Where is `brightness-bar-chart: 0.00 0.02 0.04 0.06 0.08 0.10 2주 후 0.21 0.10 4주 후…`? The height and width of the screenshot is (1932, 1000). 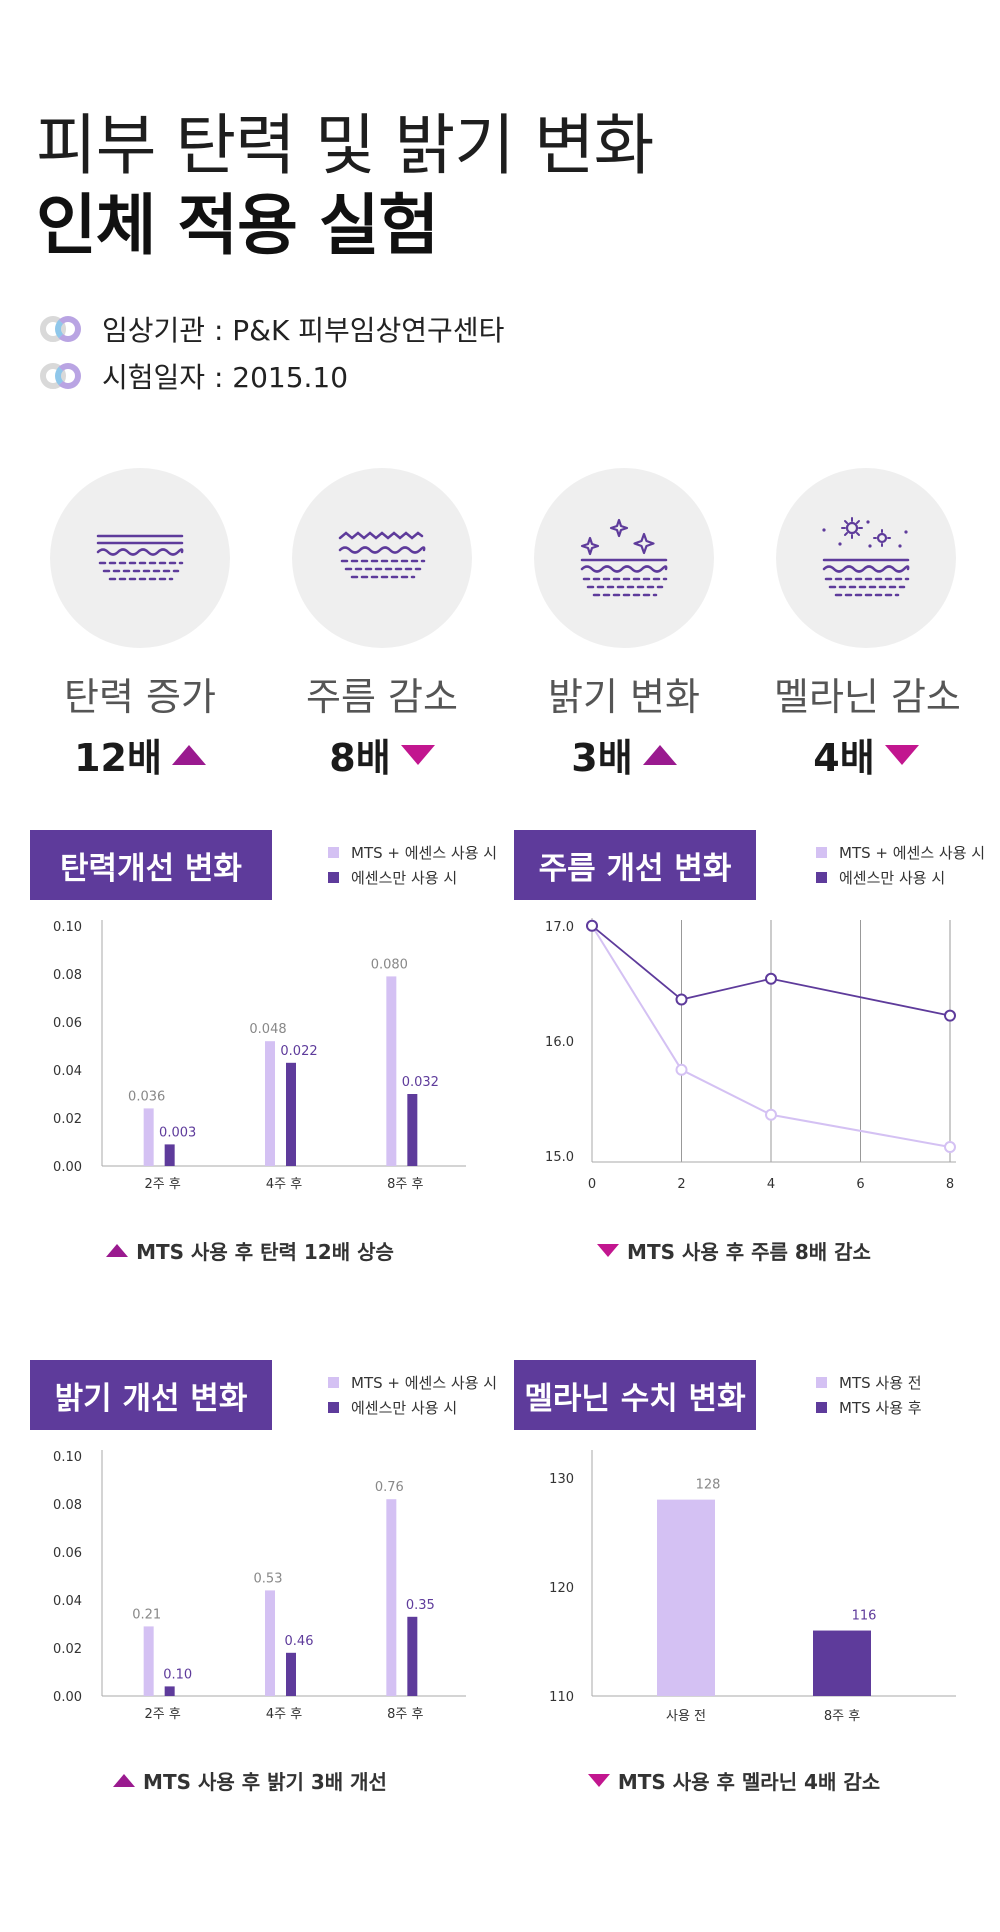
brightness-bar-chart: 0.00 0.02 0.04 0.06 0.08 0.10 2주 후 0.21 0.10 4주 후… is located at coordinates (259, 1586).